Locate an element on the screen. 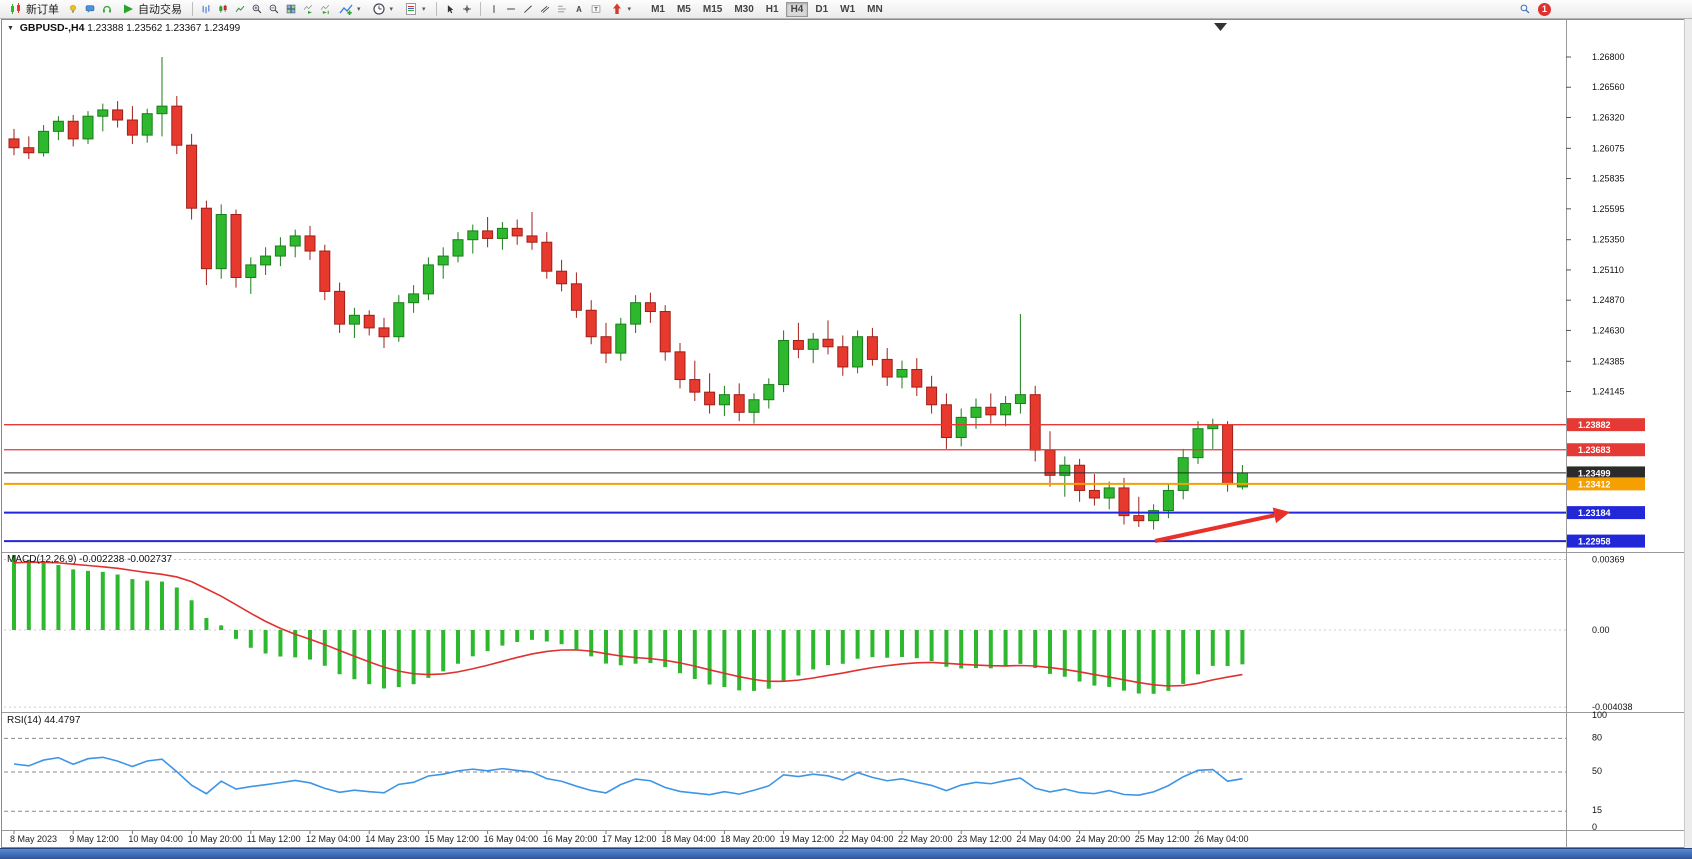  lightbulb-icon is located at coordinates (73, 9).